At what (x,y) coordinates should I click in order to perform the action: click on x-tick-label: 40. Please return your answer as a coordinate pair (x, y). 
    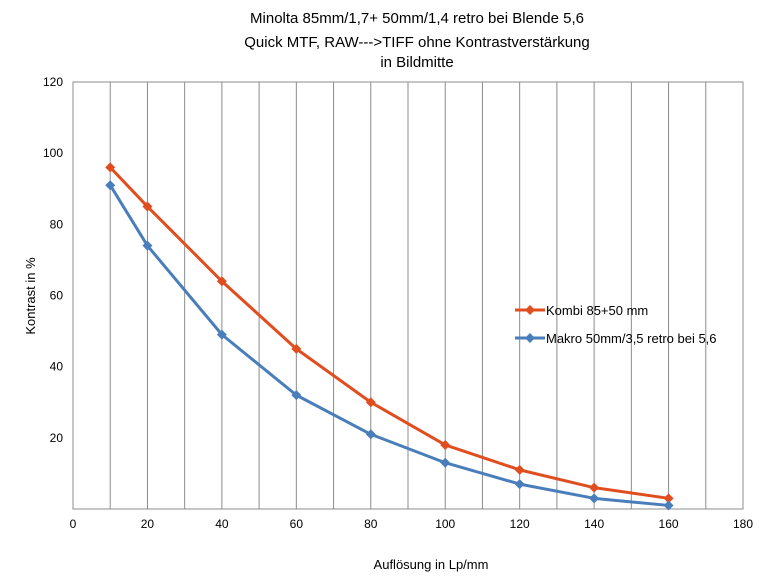
    Looking at the image, I should click on (222, 524).